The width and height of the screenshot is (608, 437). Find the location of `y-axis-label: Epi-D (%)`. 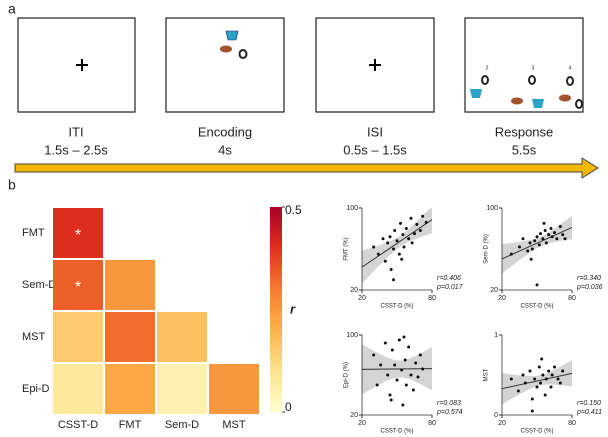

y-axis-label: Epi-D (%) is located at coordinates (347, 375).